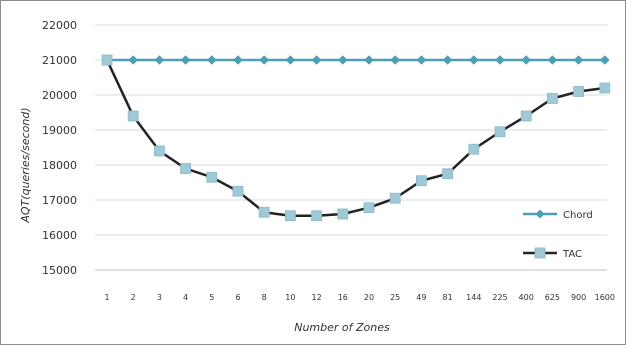 Image resolution: width=626 pixels, height=346 pixels. Describe the element at coordinates (572, 254) in the screenshot. I see `legend-label-tac: TAC` at that location.